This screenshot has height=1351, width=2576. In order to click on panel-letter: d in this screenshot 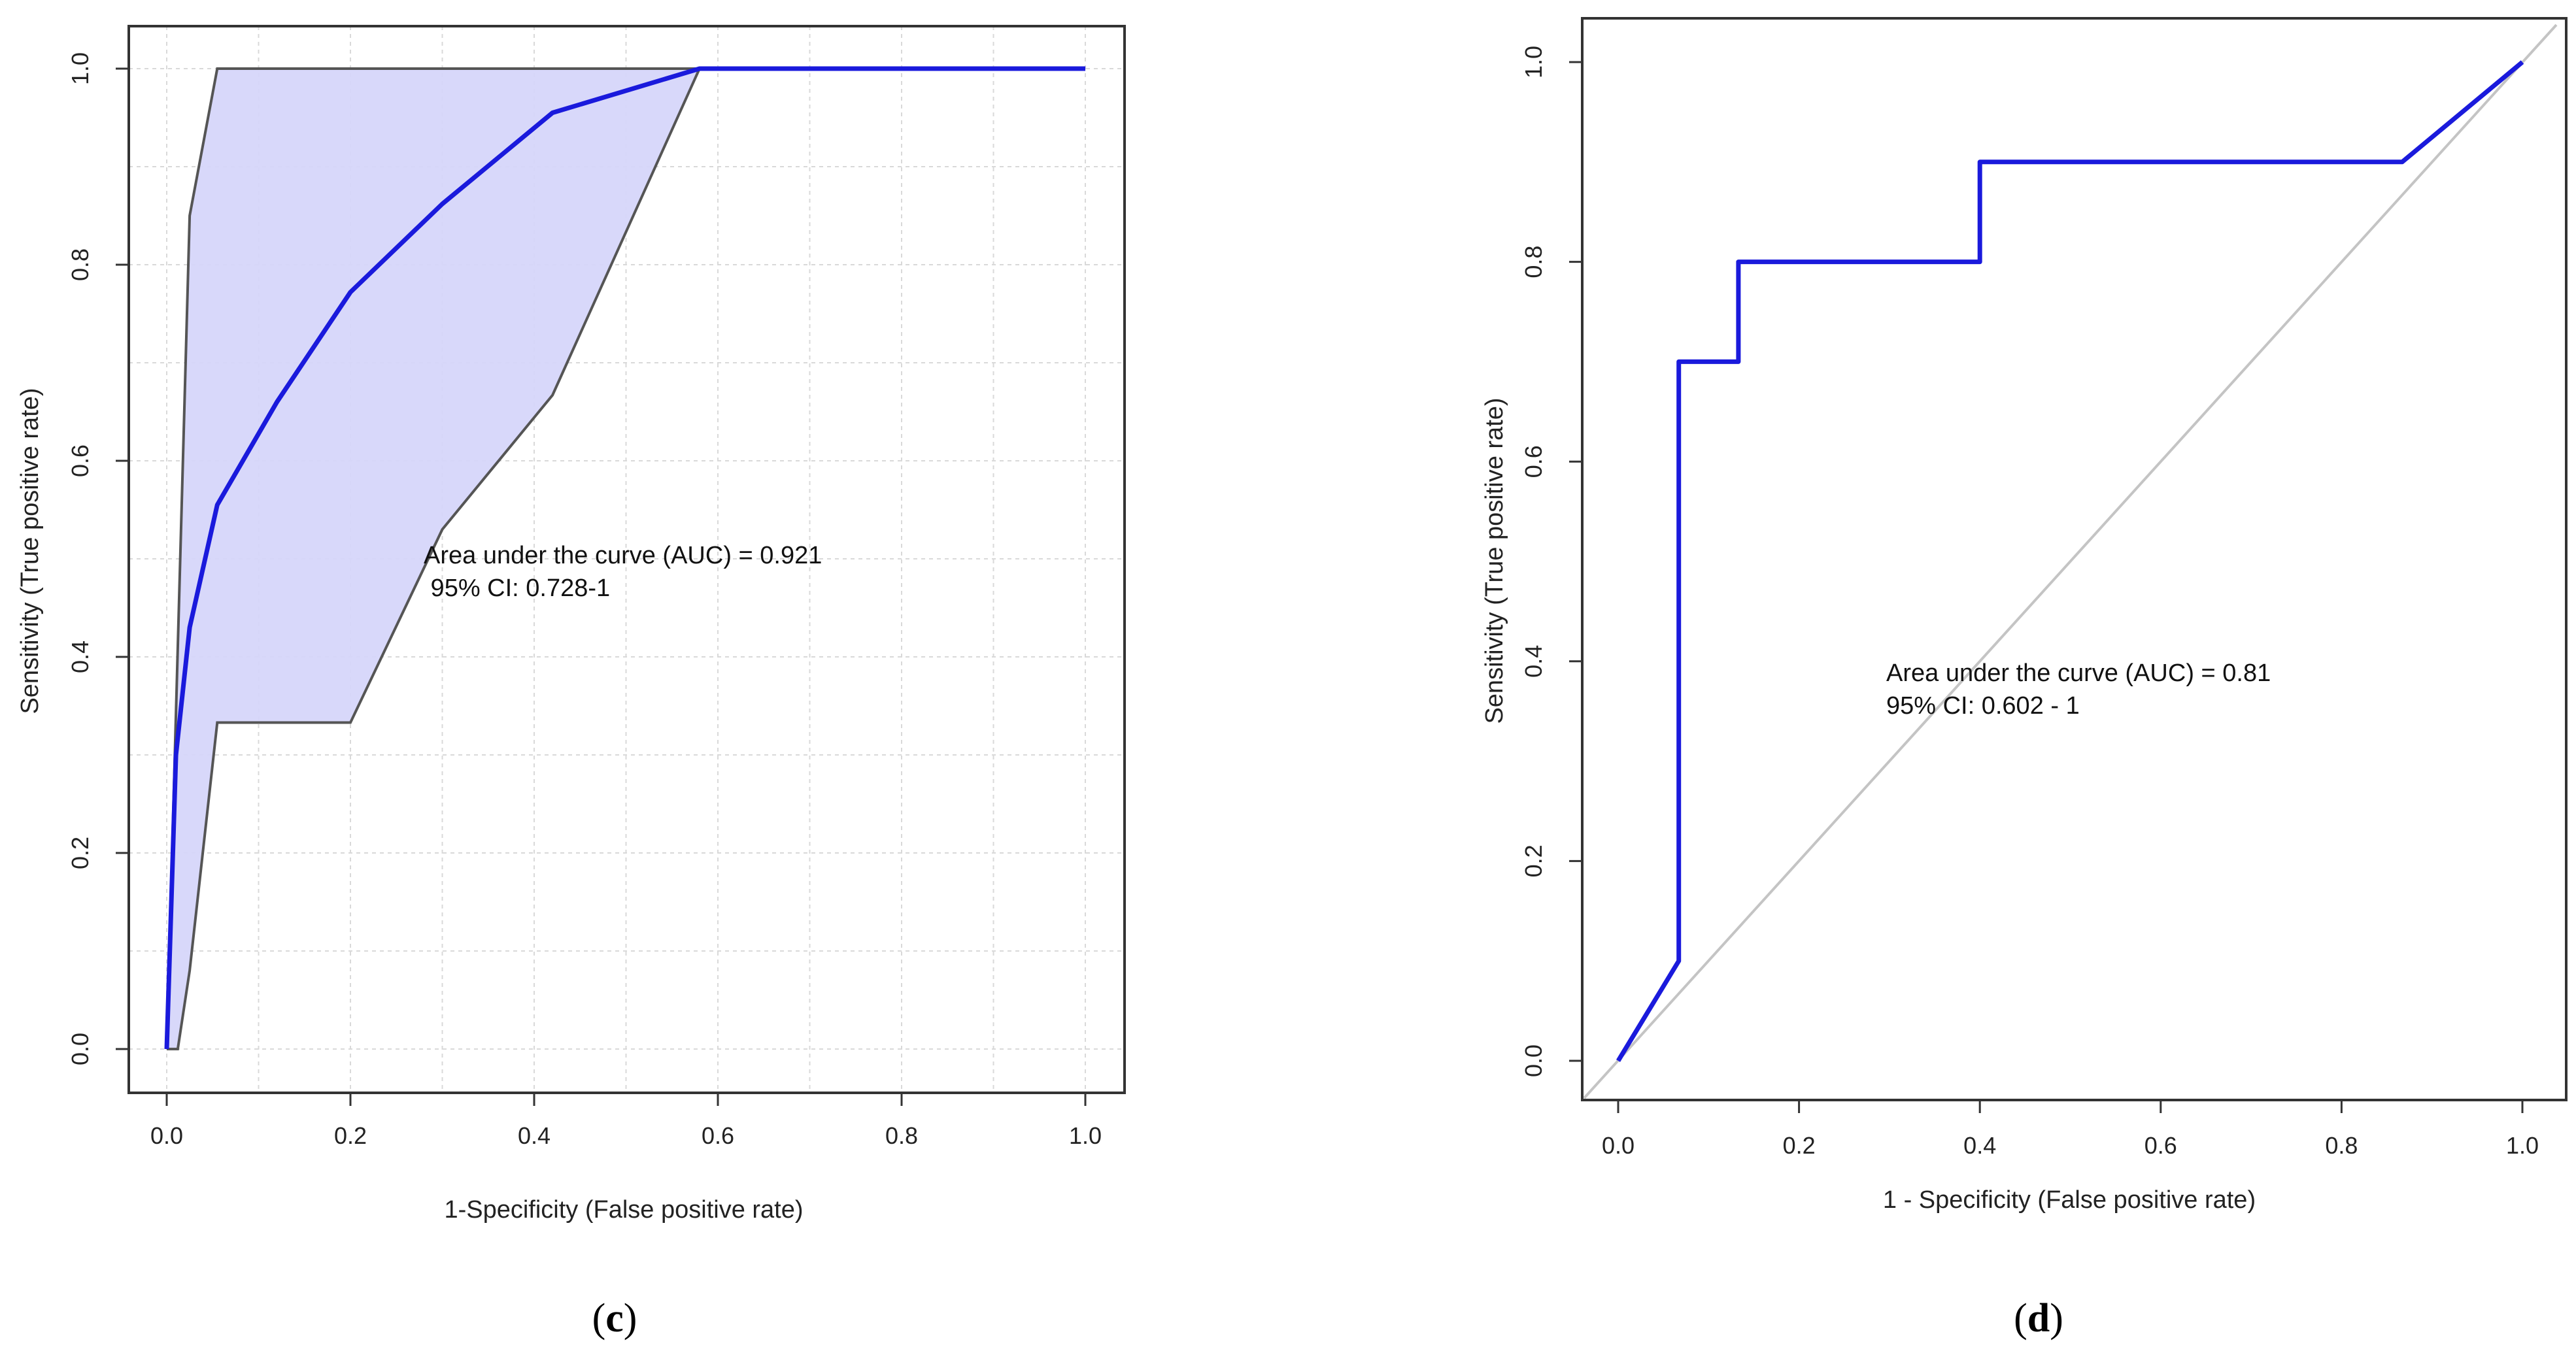, I will do `click(2038, 1319)`.